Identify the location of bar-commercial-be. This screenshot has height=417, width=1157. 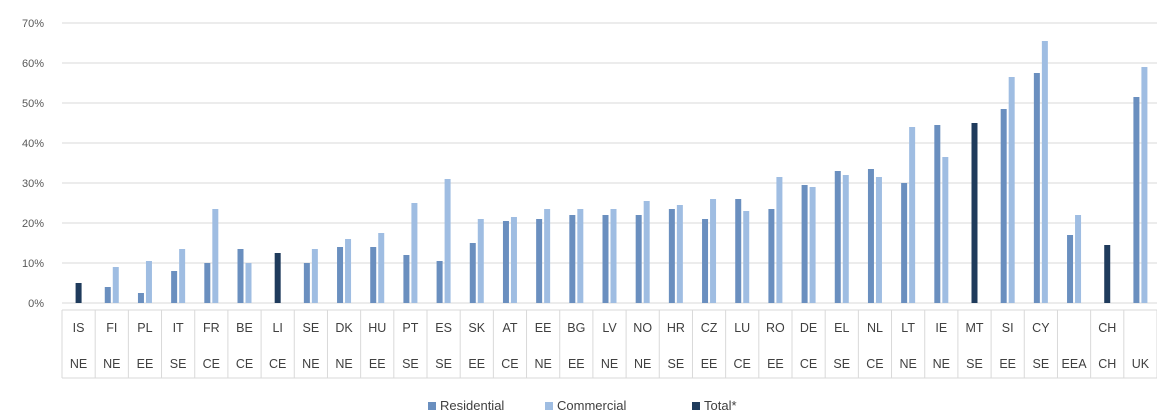
(248, 283).